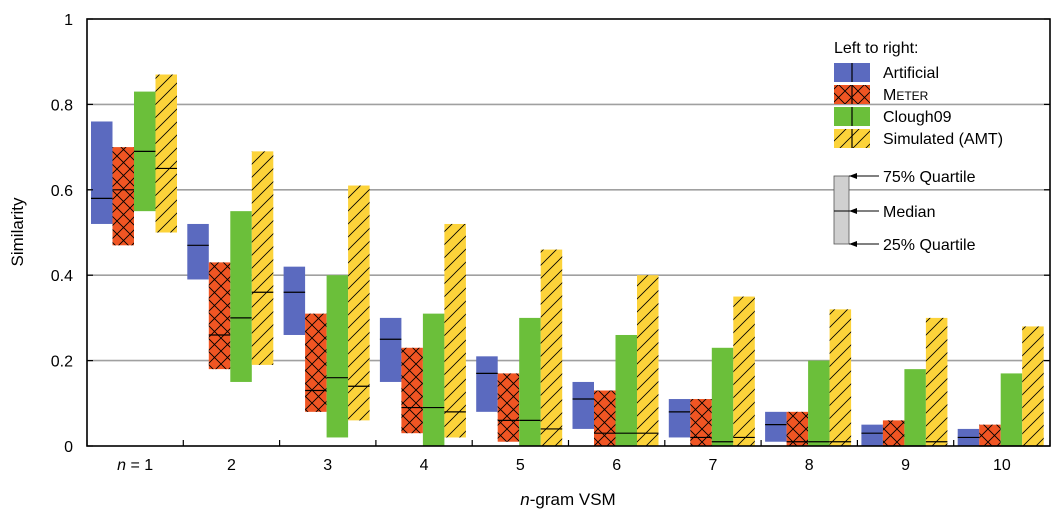 The width and height of the screenshot is (1052, 512). Describe the element at coordinates (889, 95) in the screenshot. I see `legend-label-cap: M` at that location.